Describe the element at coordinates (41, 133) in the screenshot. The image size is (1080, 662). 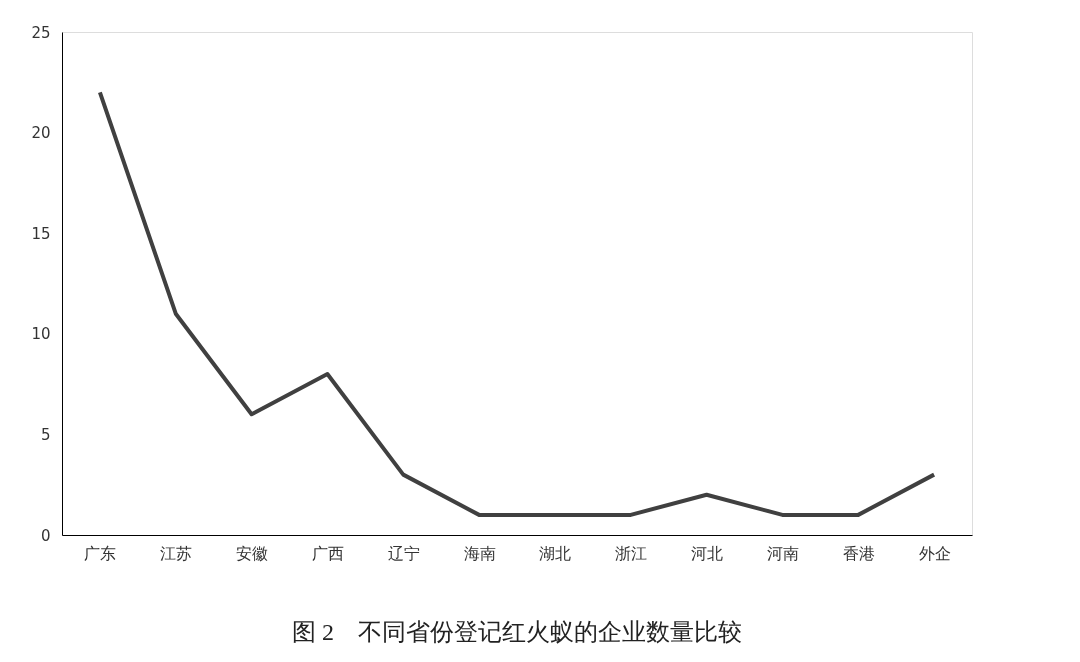
I see `y-tick-label: 20` at that location.